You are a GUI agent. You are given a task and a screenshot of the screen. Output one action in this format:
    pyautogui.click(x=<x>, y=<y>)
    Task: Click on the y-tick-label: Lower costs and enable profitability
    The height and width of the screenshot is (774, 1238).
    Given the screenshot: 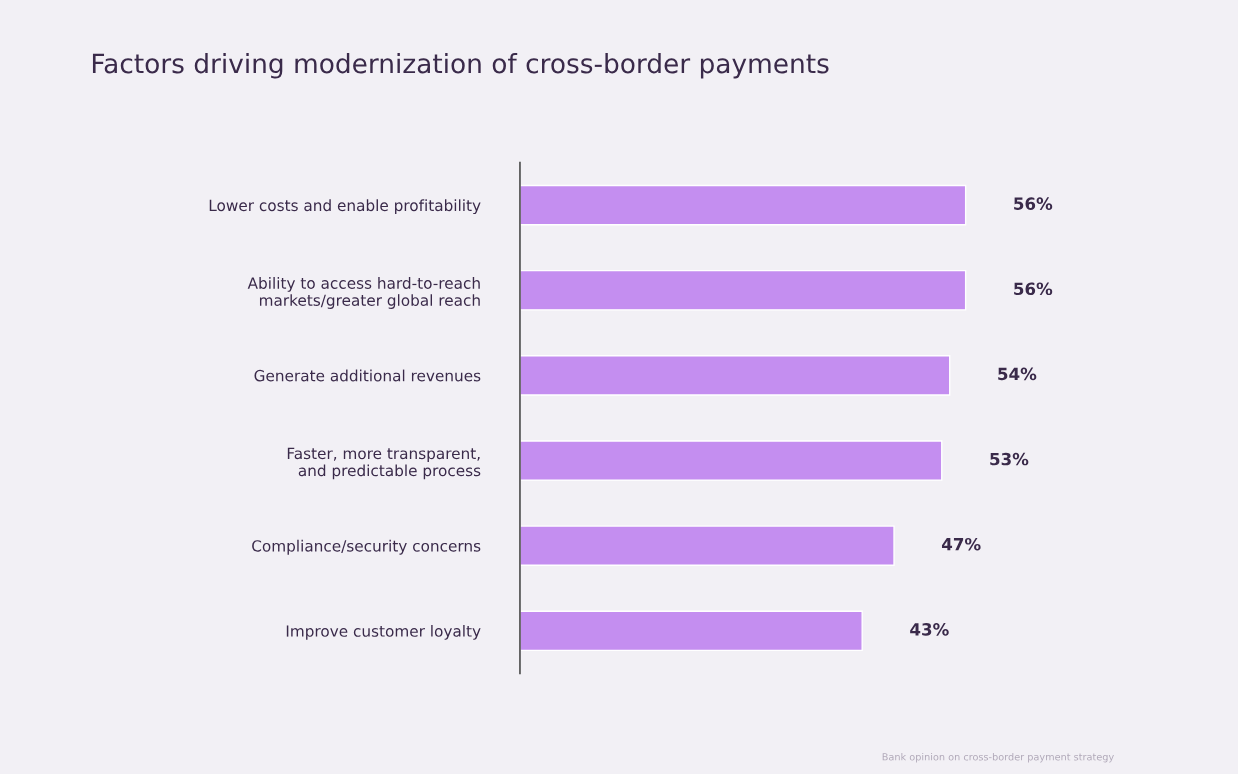 What is the action you would take?
    pyautogui.click(x=345, y=207)
    